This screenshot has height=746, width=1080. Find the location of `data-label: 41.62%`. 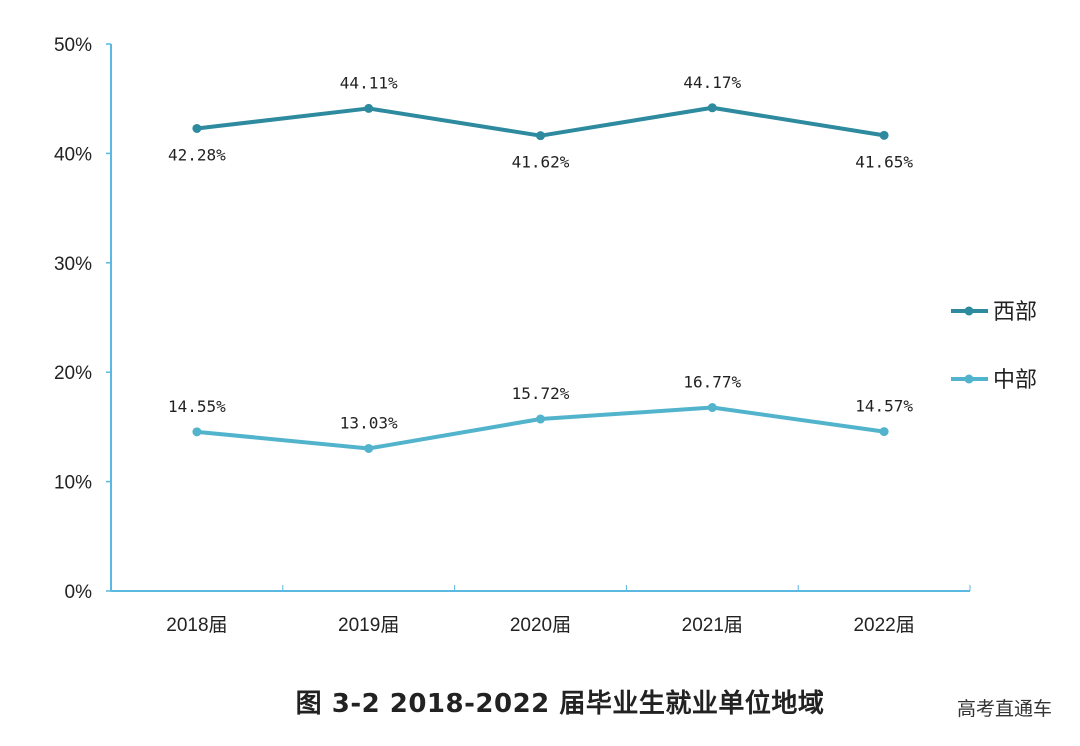

data-label: 41.62% is located at coordinates (541, 162).